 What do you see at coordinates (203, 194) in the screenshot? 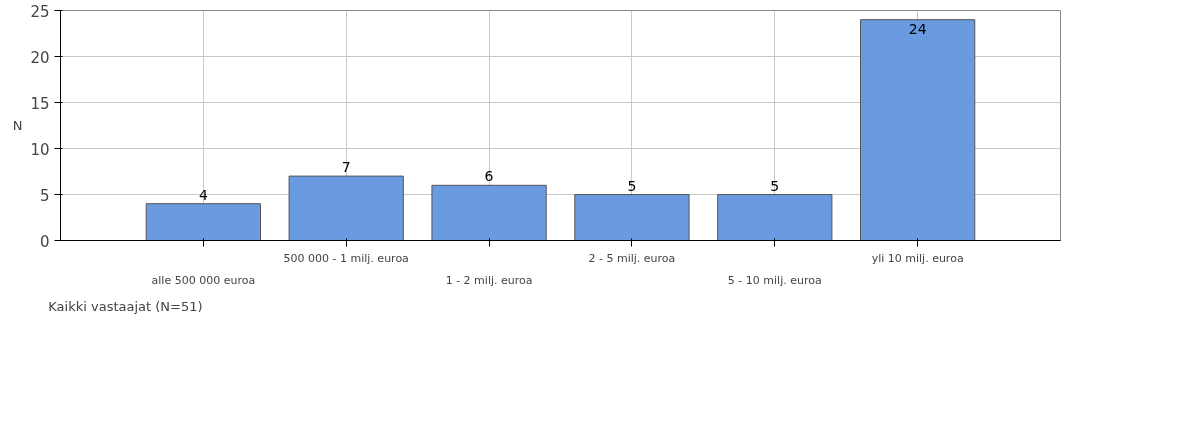
I see `data-label: 4` at bounding box center [203, 194].